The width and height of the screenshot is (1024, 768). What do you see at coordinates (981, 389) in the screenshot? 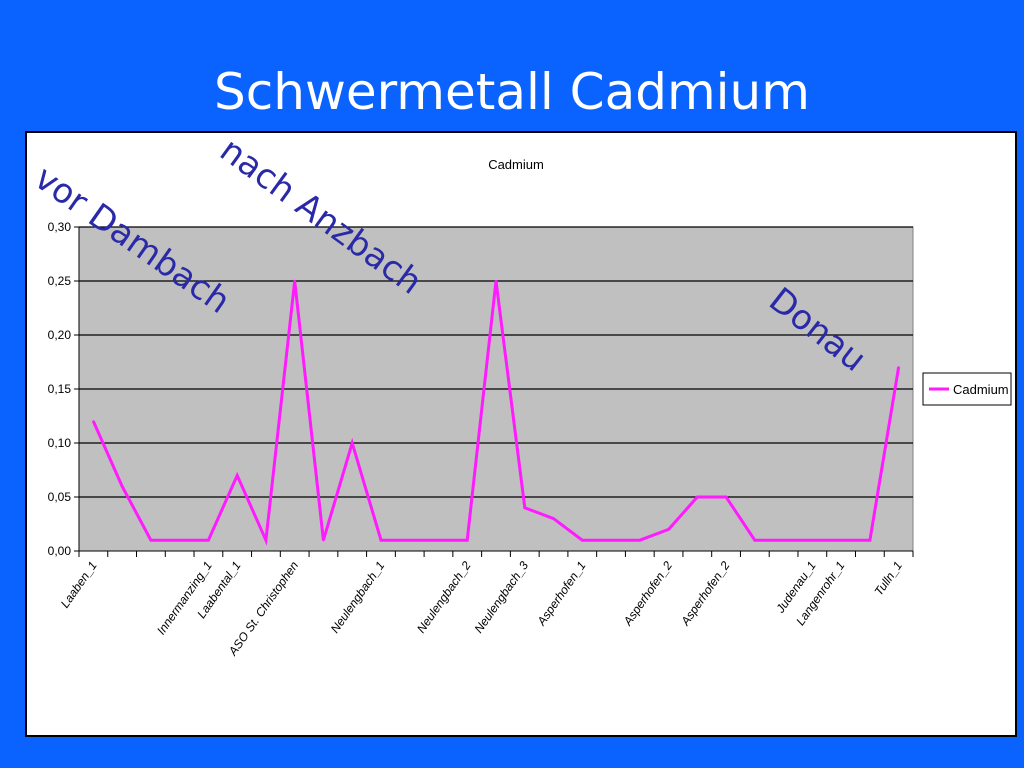
I see `legend-label: Cadmium` at bounding box center [981, 389].